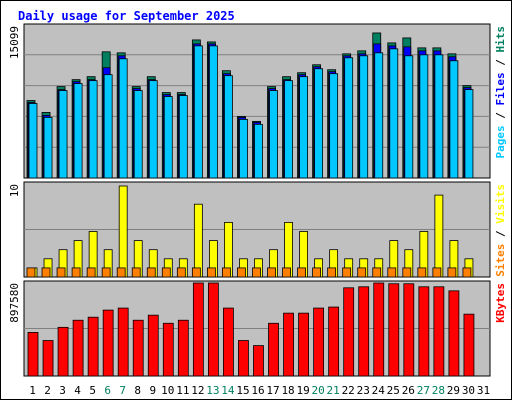 This screenshot has width=512, height=404. Describe the element at coordinates (182, 390) in the screenshot. I see `x-tick-label-day-11: 11` at that location.